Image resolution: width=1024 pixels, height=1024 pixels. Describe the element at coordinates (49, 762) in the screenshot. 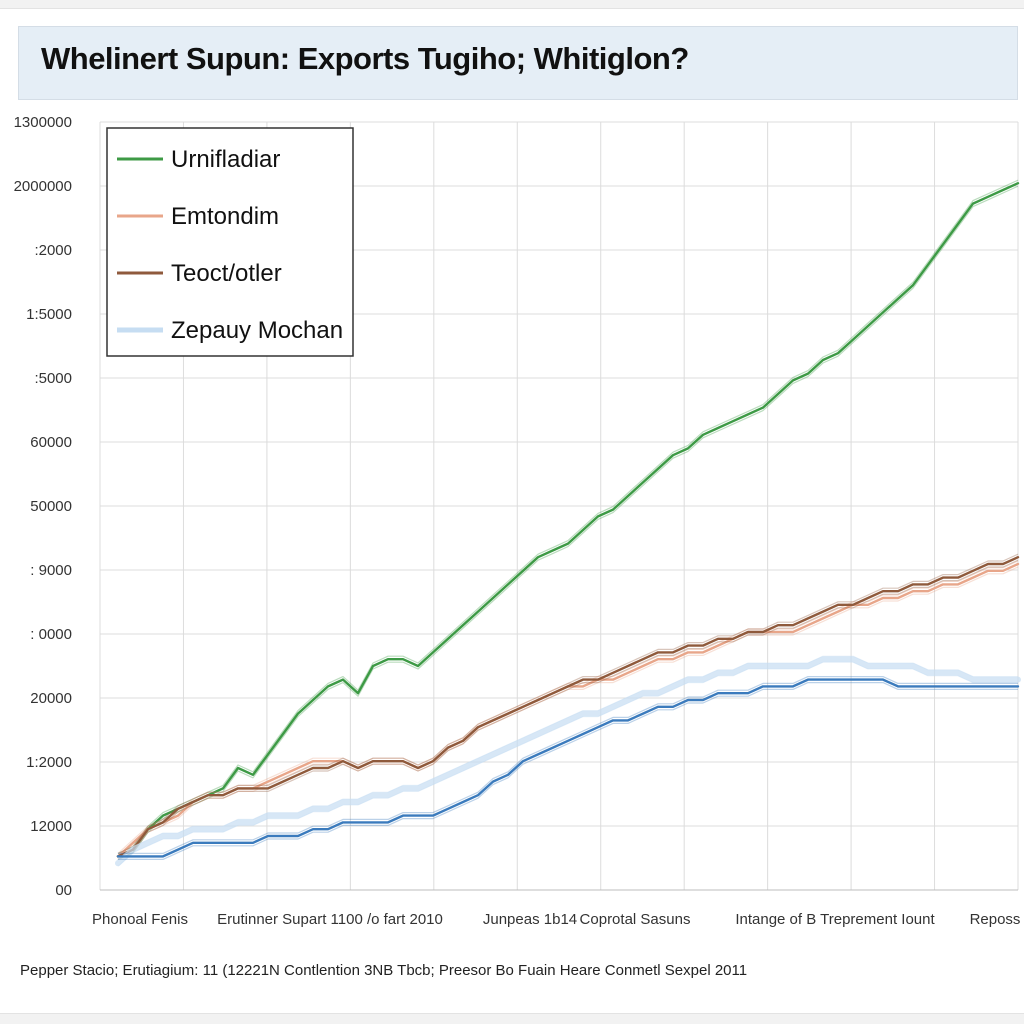

I see `y-tick-label: 1:2000` at that location.